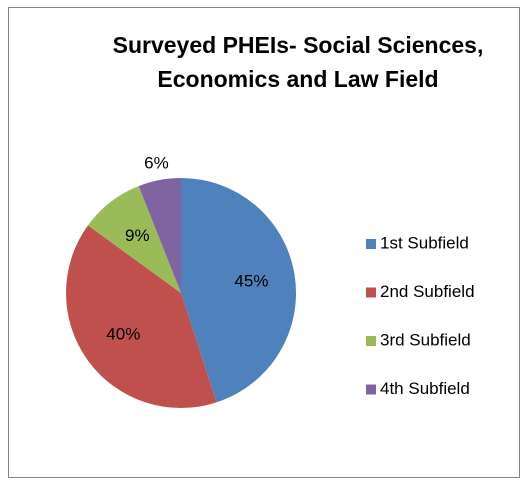  What do you see at coordinates (123, 333) in the screenshot?
I see `data-label: 40%` at bounding box center [123, 333].